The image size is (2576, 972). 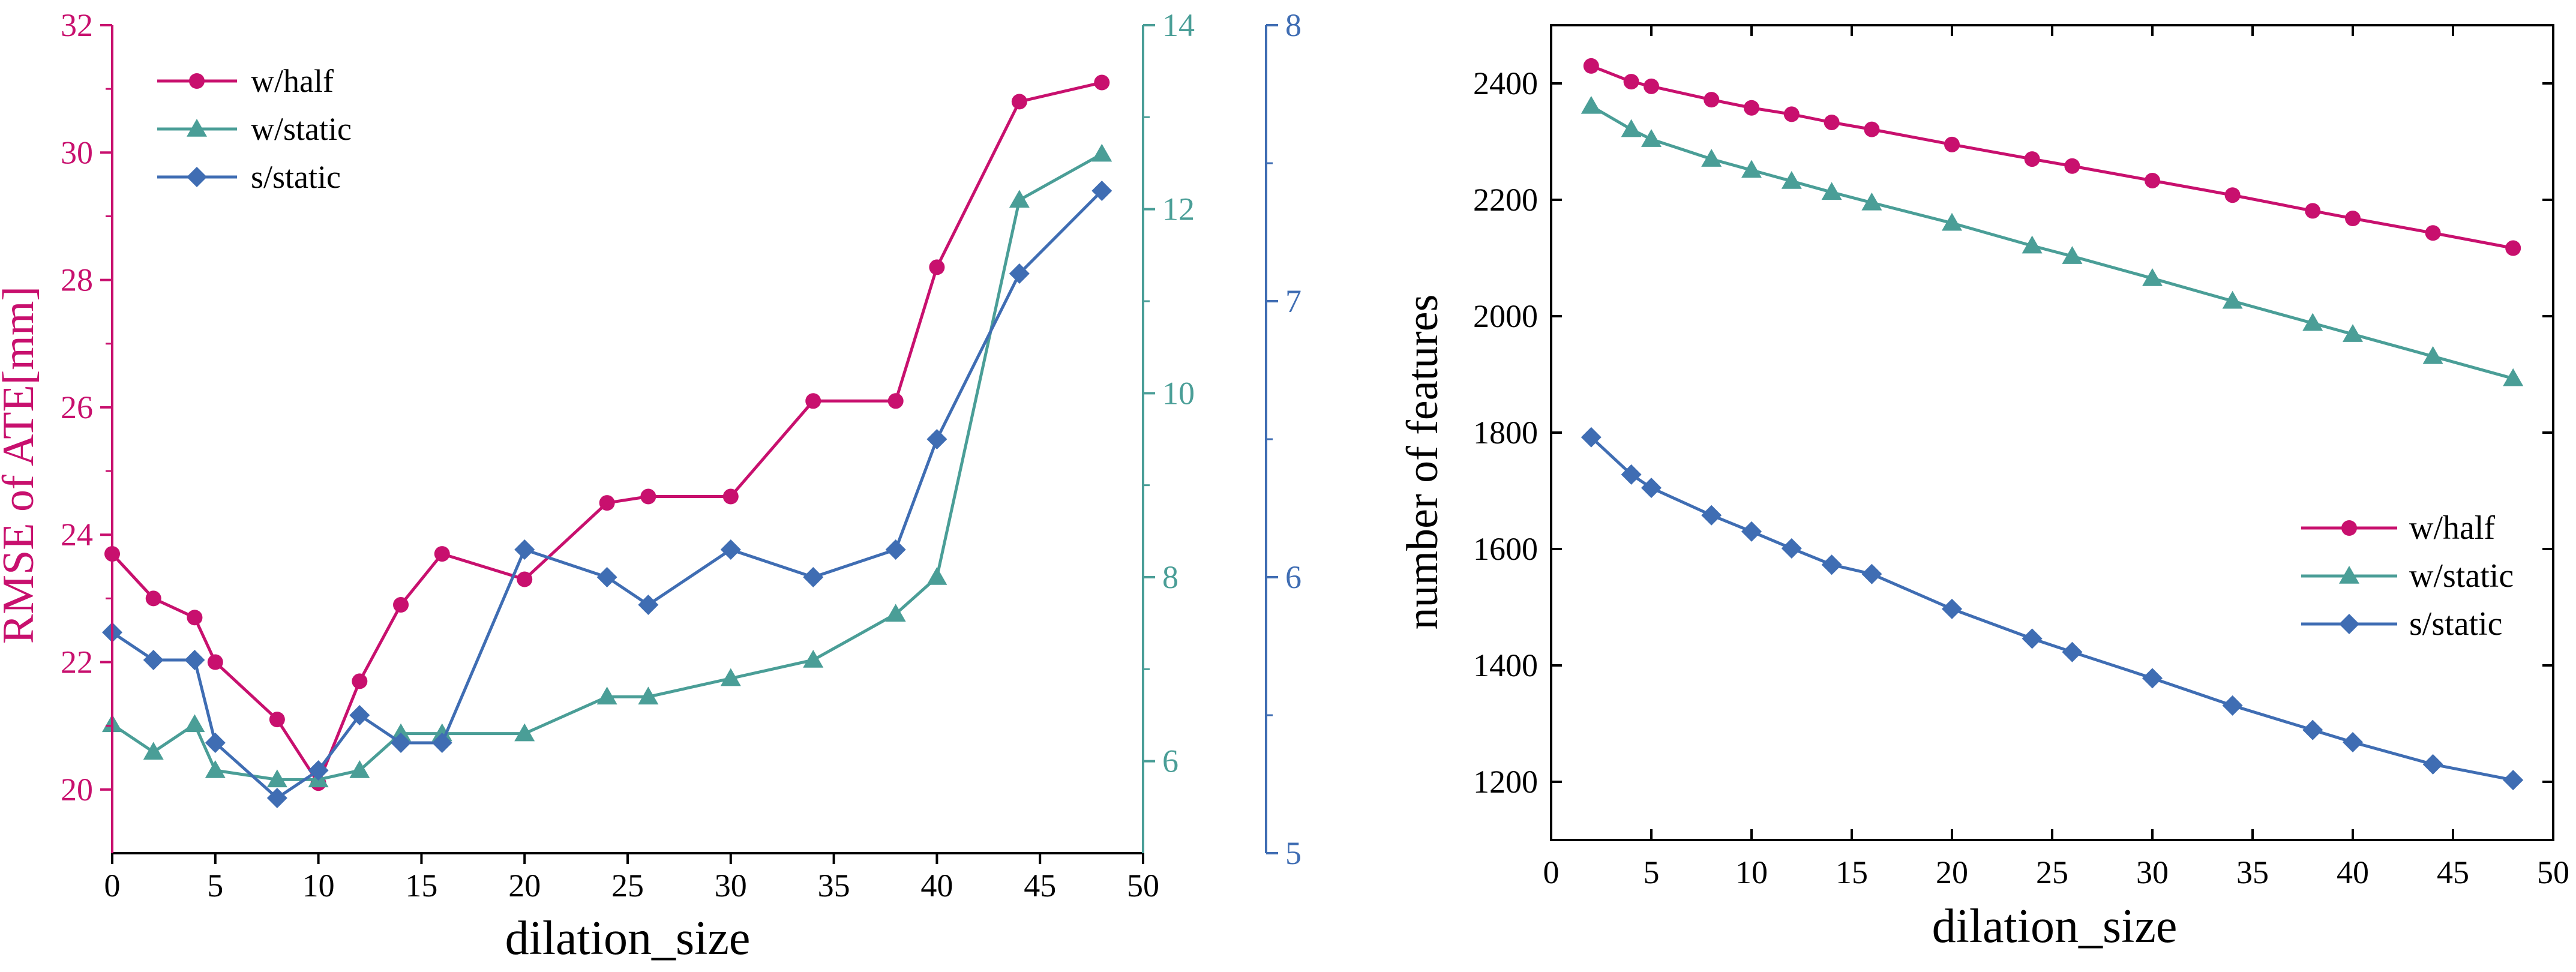 What do you see at coordinates (318, 886) in the screenshot?
I see `left-x-tick-label: 10` at bounding box center [318, 886].